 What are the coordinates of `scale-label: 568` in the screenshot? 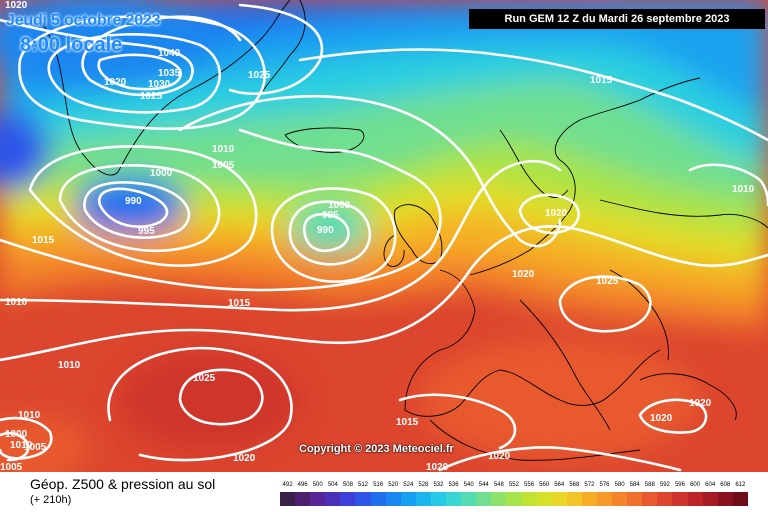 It's located at (574, 485).